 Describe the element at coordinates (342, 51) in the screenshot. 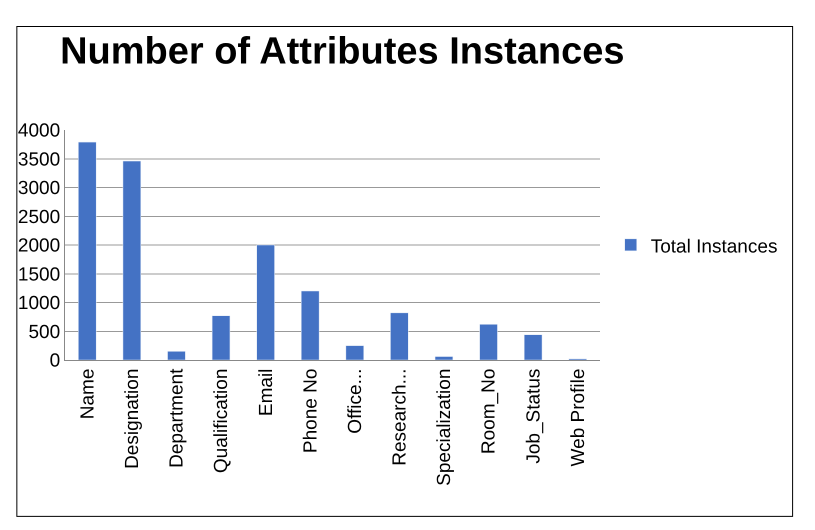

I see `chart-title: Number of Attributes Instances` at that location.